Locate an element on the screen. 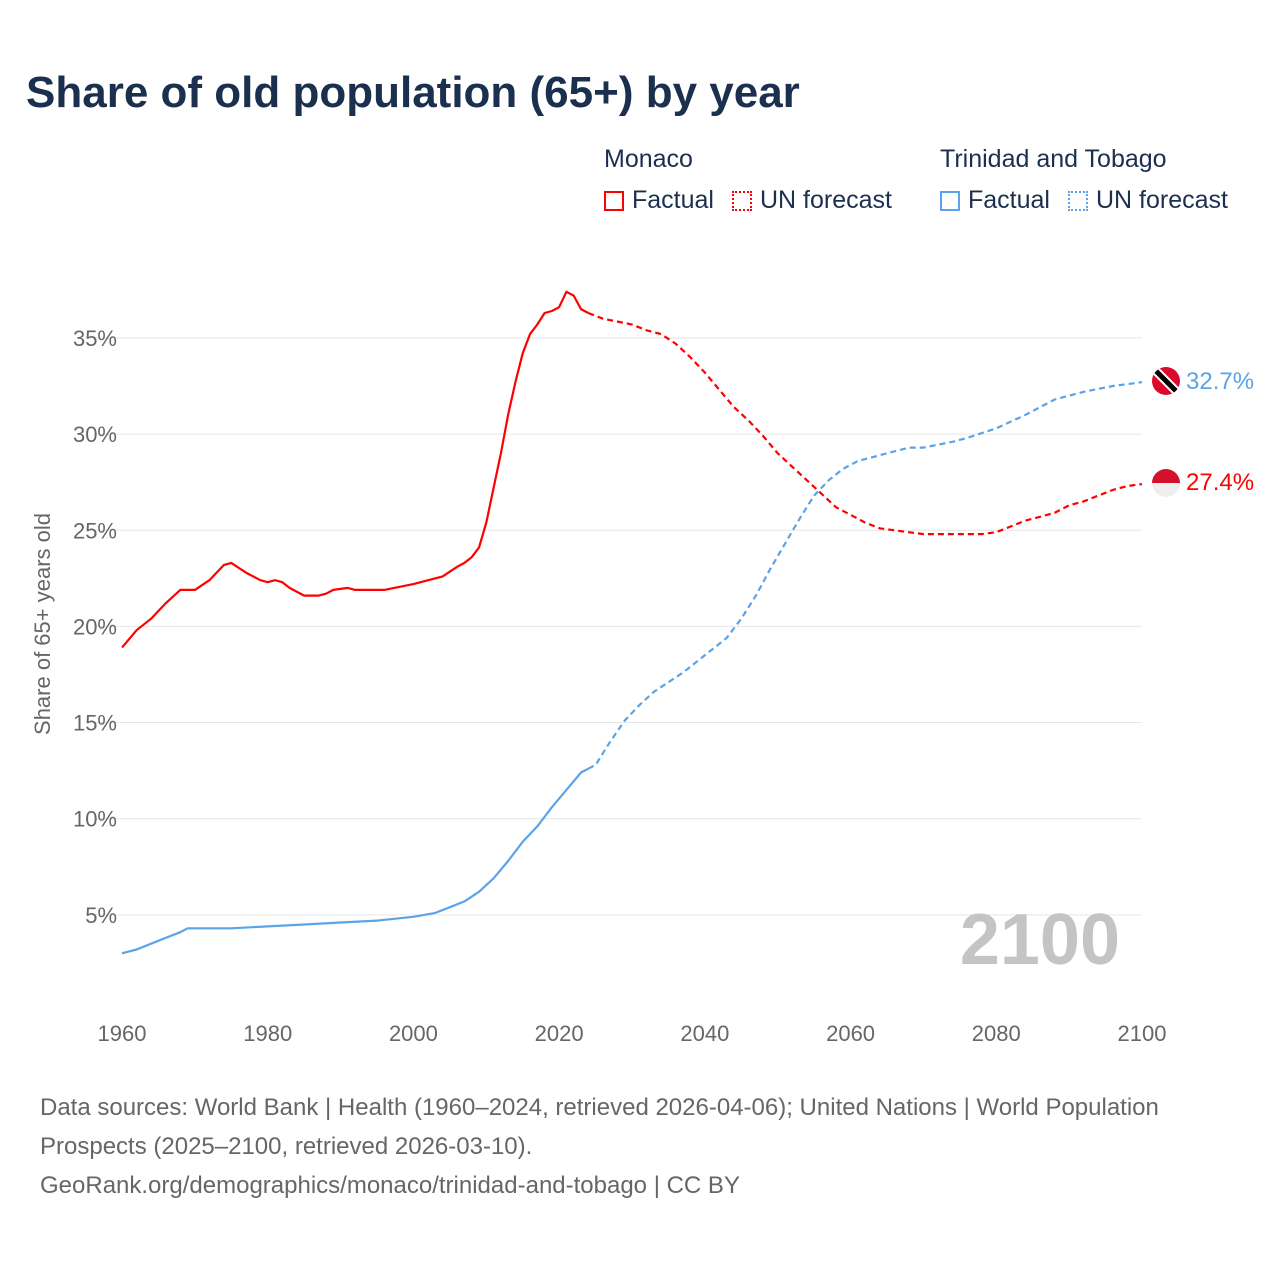  chart-title: Share of old population (65+) by year is located at coordinates (413, 92).